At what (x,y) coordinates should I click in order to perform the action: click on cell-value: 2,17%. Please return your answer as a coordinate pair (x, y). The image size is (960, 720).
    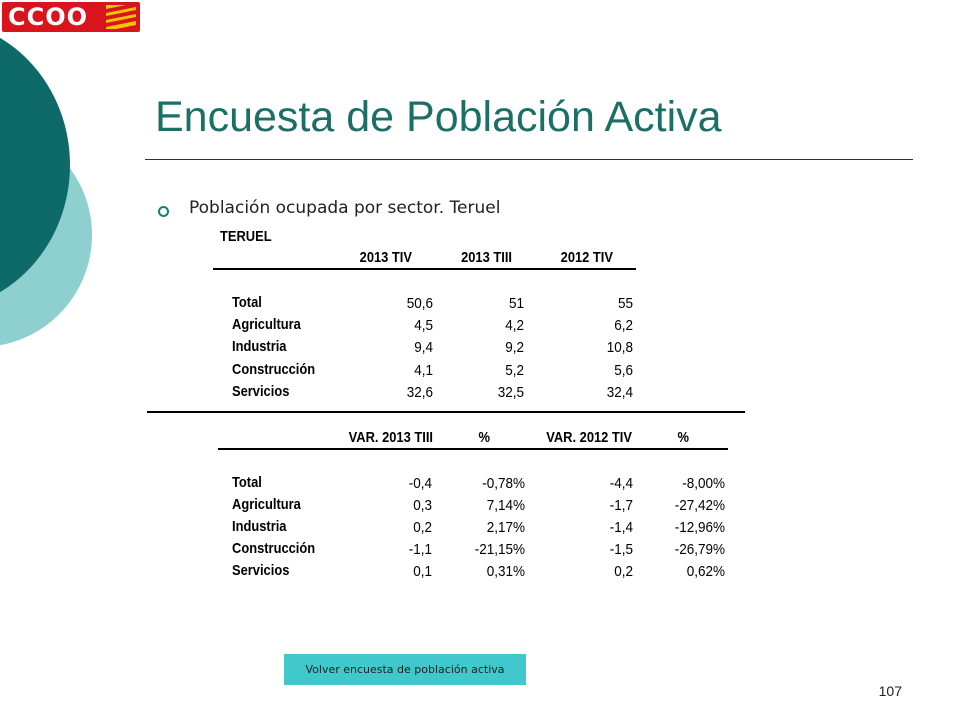
    Looking at the image, I should click on (505, 527).